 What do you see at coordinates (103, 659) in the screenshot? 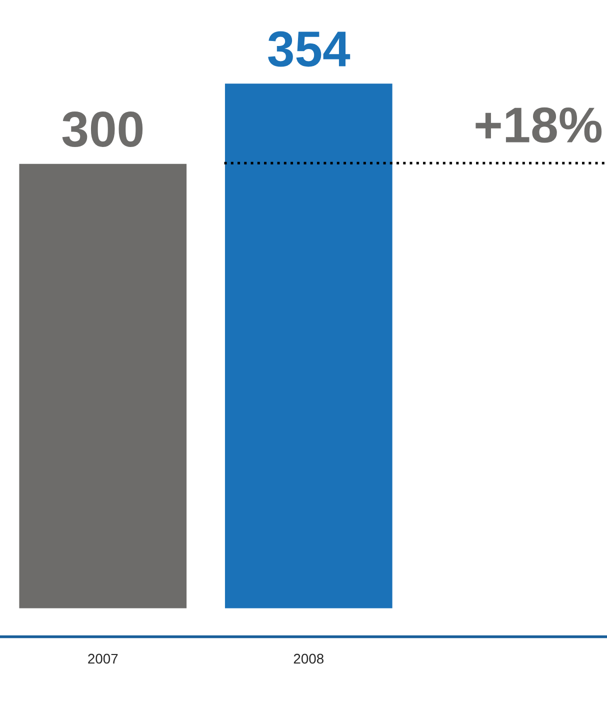
I see `x-tick-label: 2007` at bounding box center [103, 659].